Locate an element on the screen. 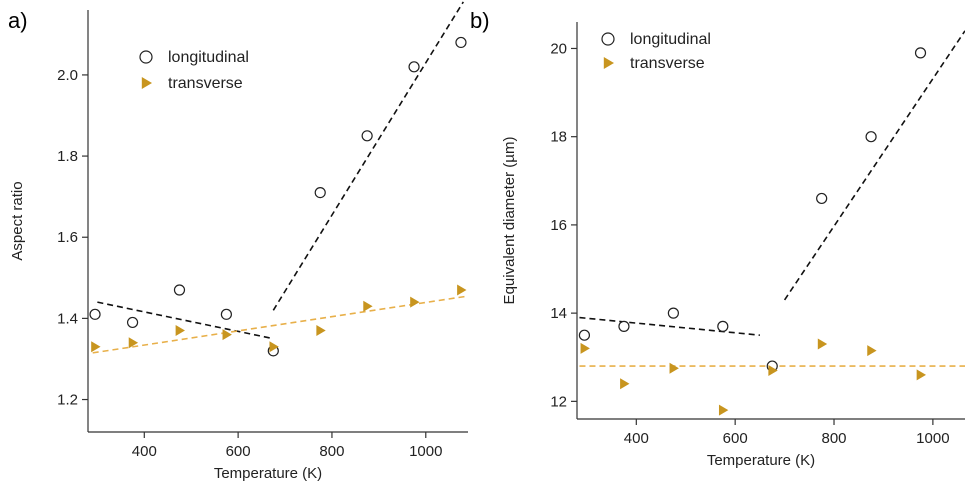  y-ticks: 12 14 16 18 20 is located at coordinates (563, 225).